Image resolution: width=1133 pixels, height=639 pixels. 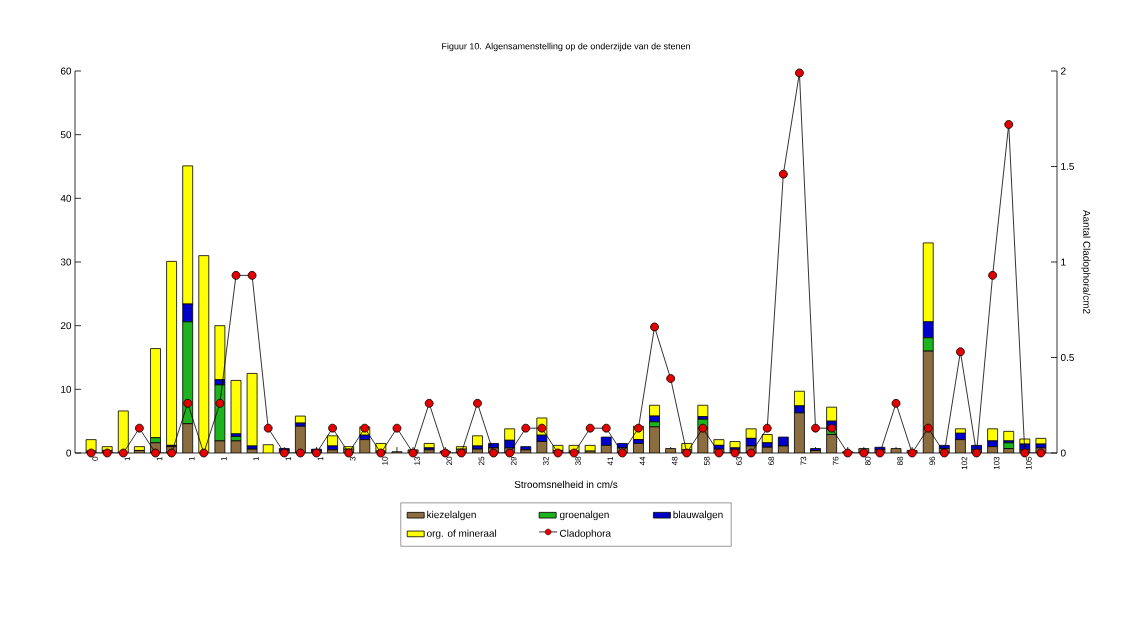 I want to click on legend-label: blauwalgen, so click(x=698, y=515).